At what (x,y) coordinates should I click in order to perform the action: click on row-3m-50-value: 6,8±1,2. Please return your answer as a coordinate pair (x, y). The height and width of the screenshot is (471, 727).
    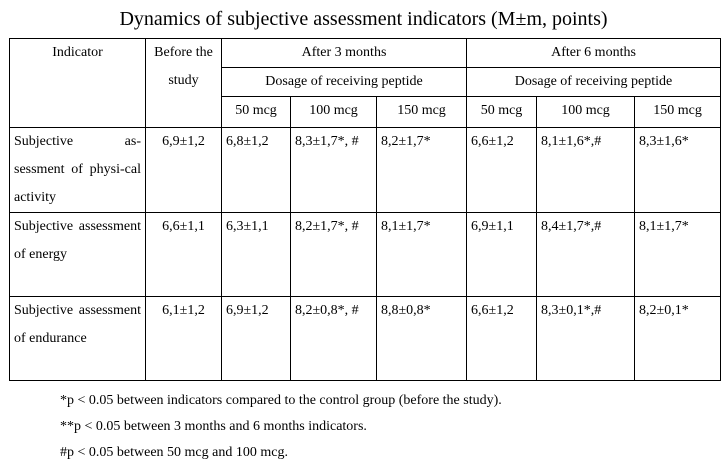
    Looking at the image, I should click on (256, 170).